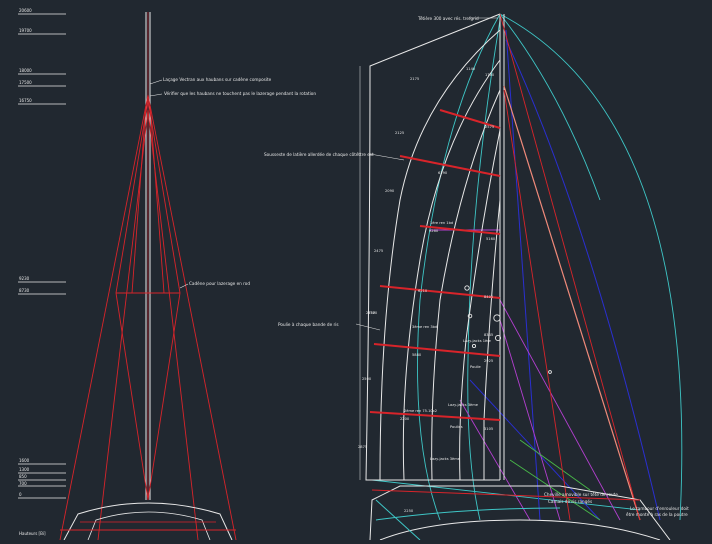 The image size is (712, 544). I want to click on panel-label: 1760, so click(490, 75).